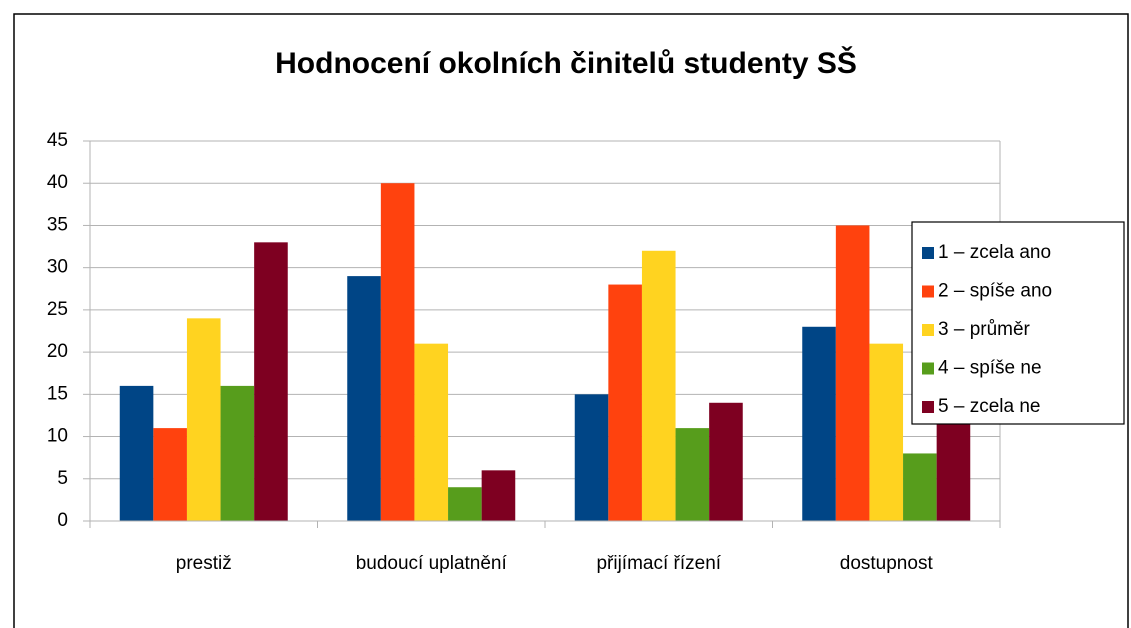  I want to click on y-tick-label: 20, so click(57, 351).